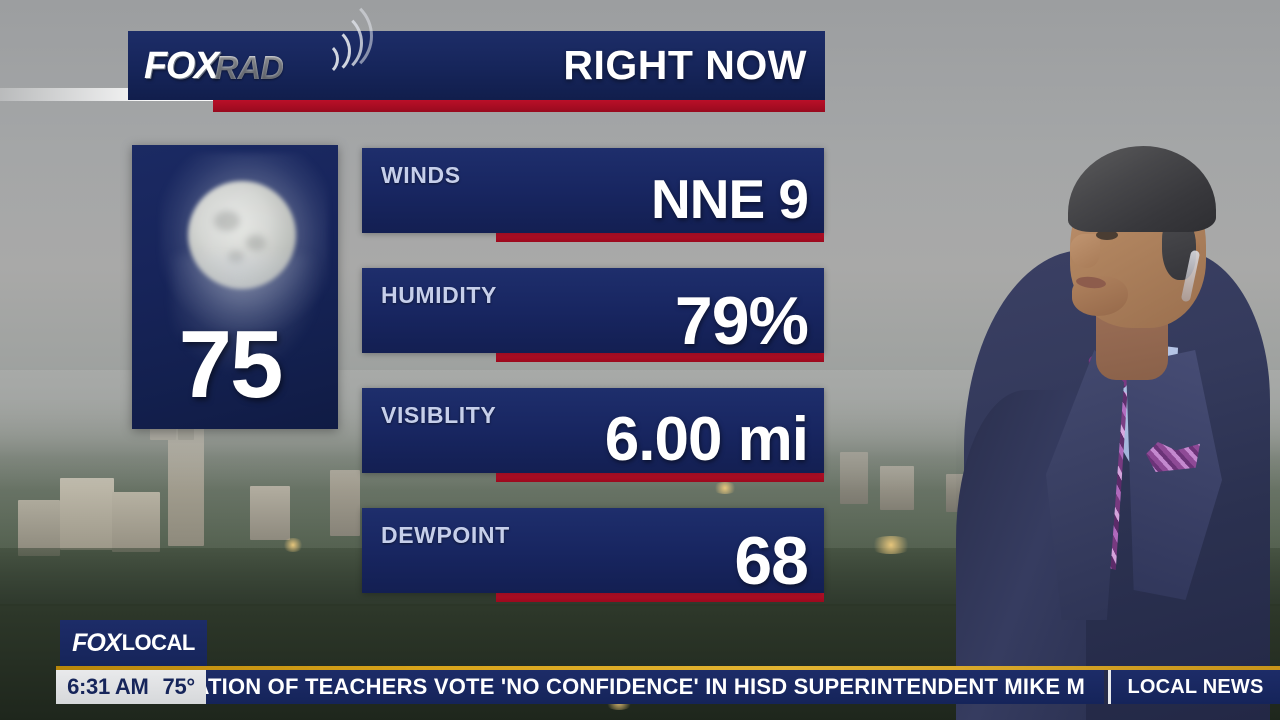  Describe the element at coordinates (108, 686) in the screenshot. I see `ticker-clock: 6:31 AM` at that location.